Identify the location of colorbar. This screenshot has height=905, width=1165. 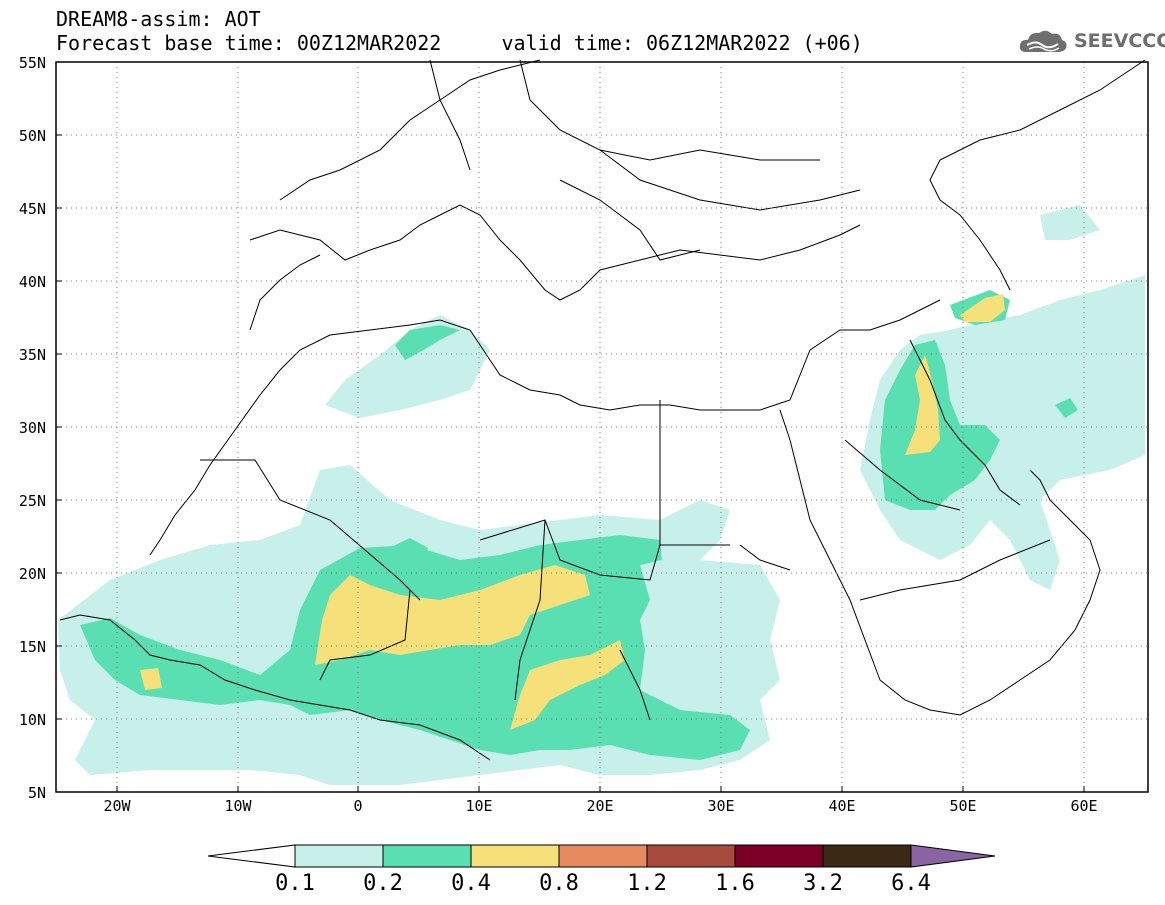
(601, 856).